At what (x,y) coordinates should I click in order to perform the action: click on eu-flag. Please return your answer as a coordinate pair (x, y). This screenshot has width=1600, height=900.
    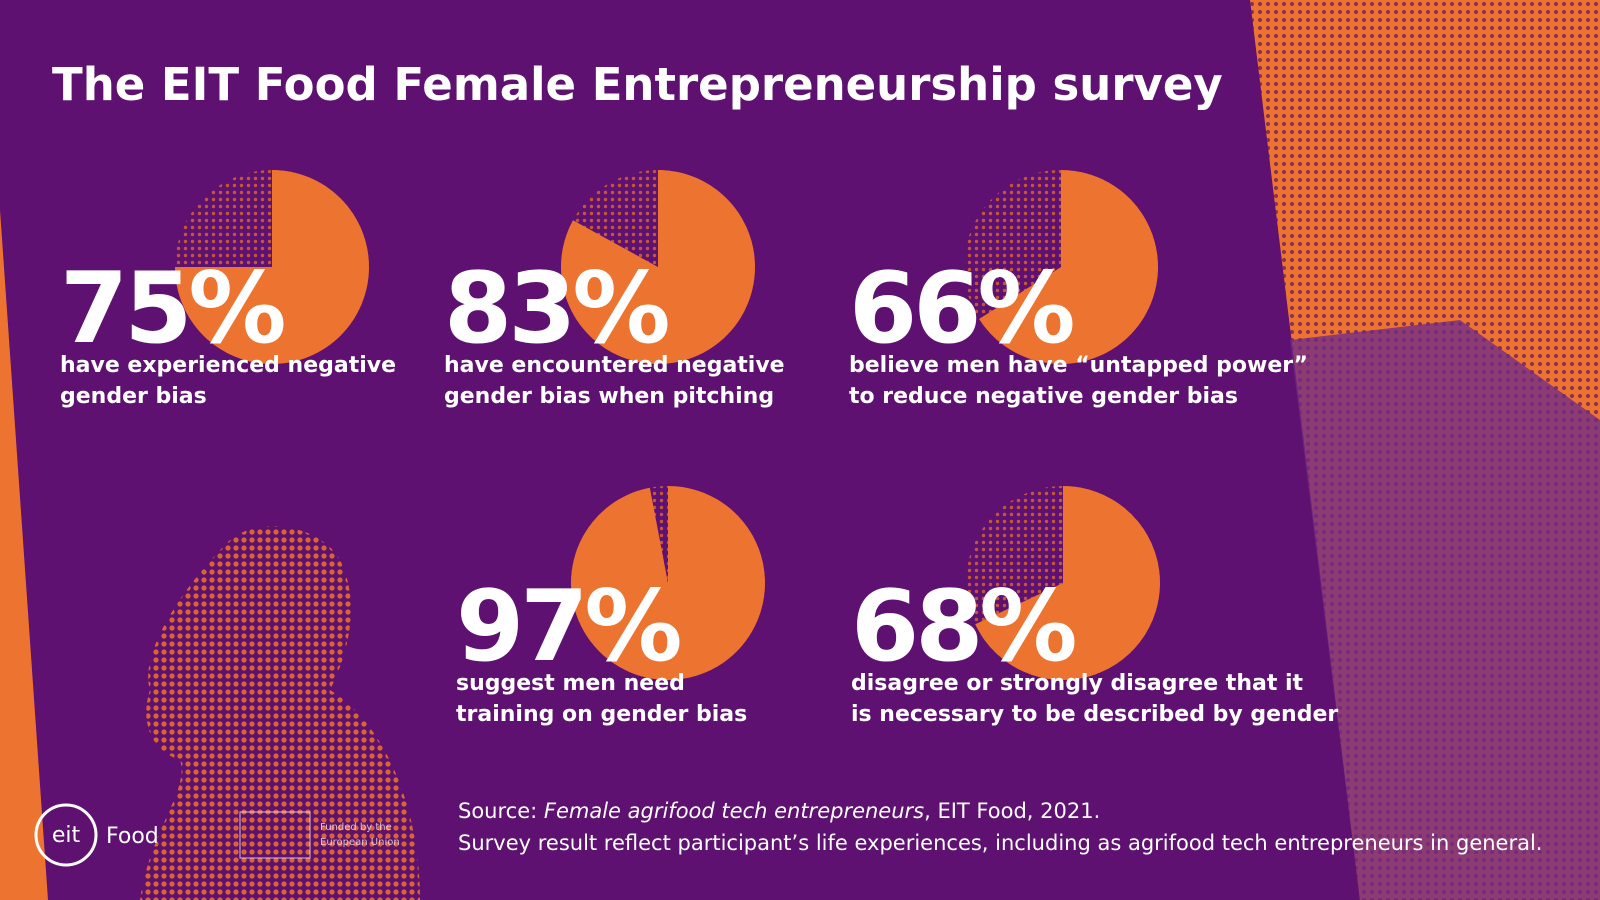
    Looking at the image, I should click on (275, 835).